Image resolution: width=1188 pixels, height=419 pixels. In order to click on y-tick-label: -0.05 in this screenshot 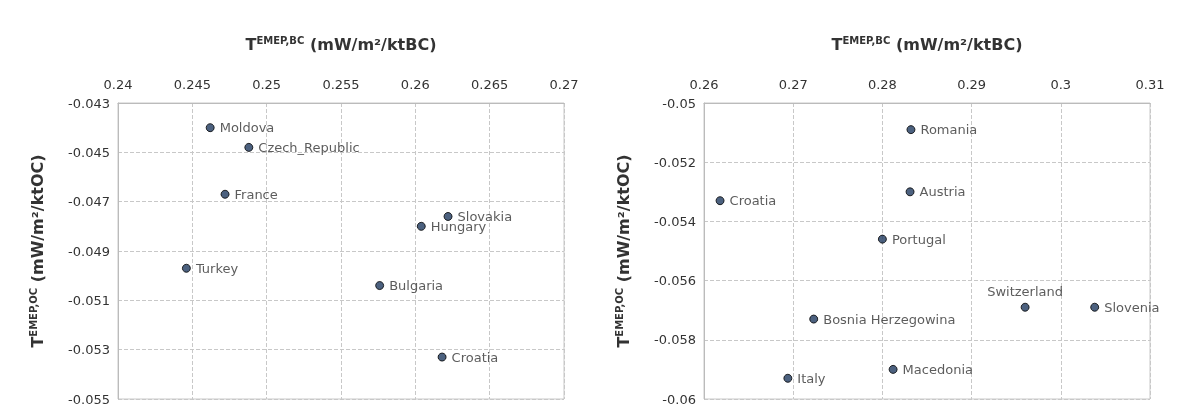, I will do `click(679, 103)`.